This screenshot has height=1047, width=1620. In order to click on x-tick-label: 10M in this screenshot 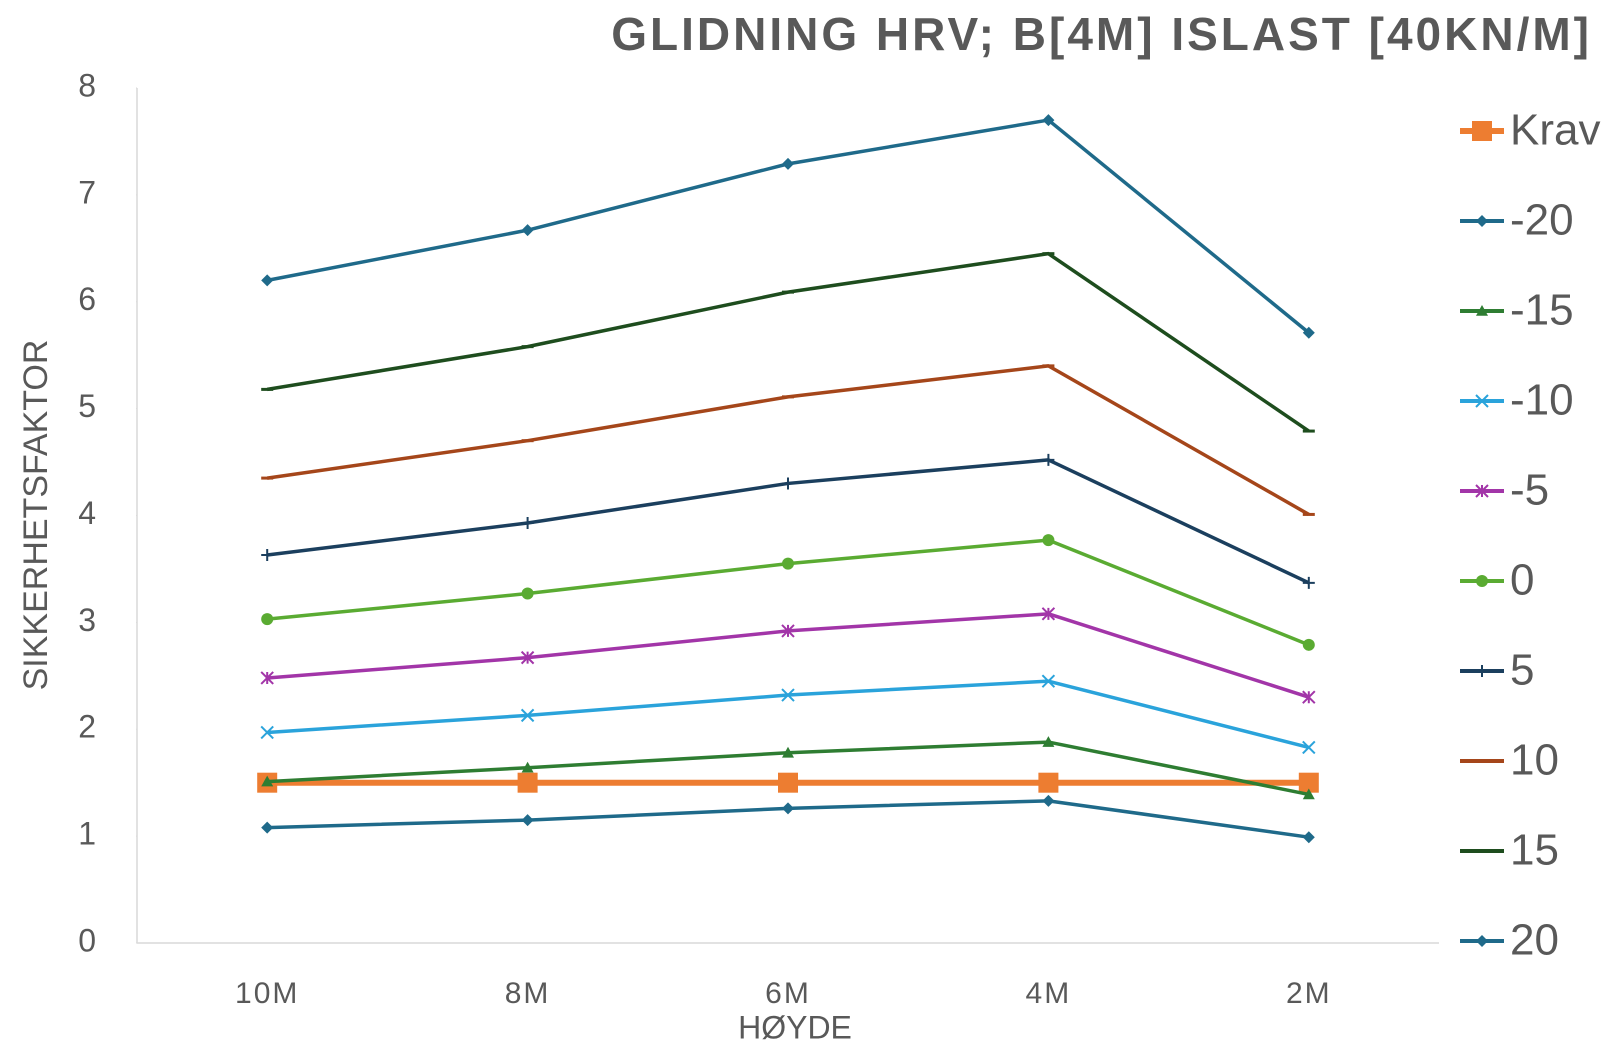, I will do `click(267, 993)`.